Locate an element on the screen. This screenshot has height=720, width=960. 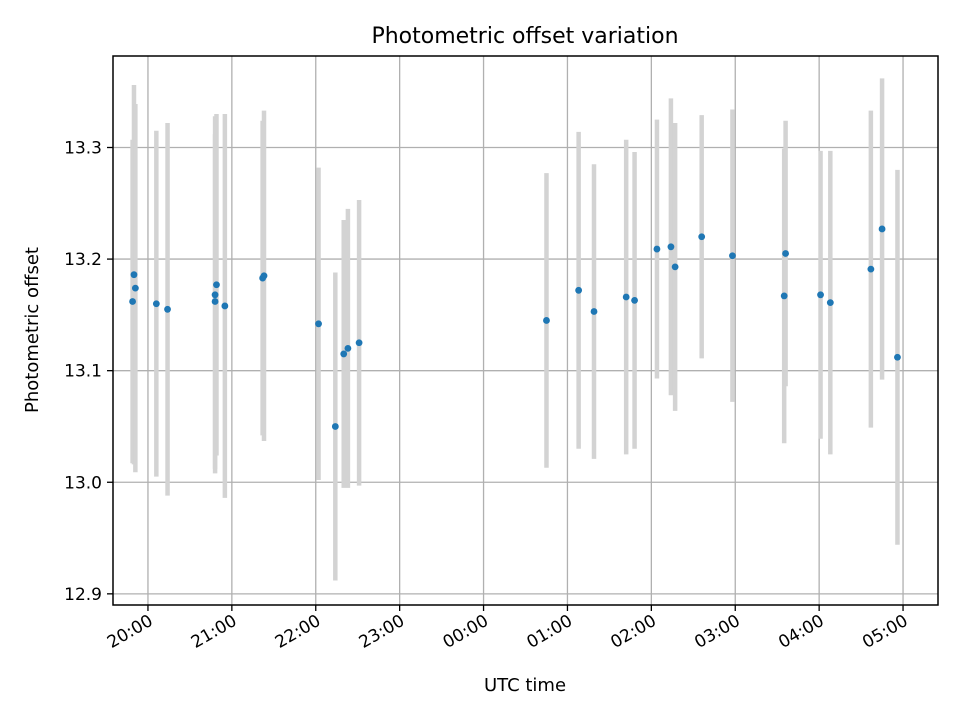
x-tick-label: 03:00 is located at coordinates (717, 632).